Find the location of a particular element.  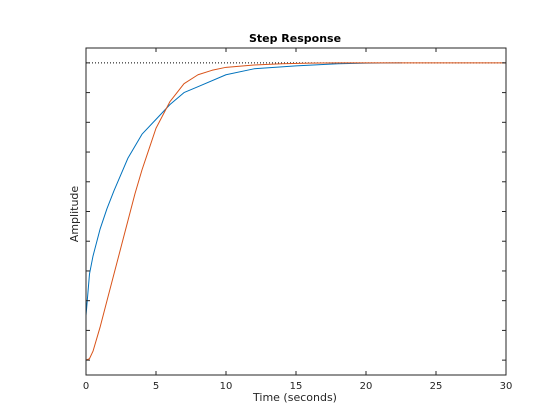

x-tick-label: 15 is located at coordinates (296, 386).